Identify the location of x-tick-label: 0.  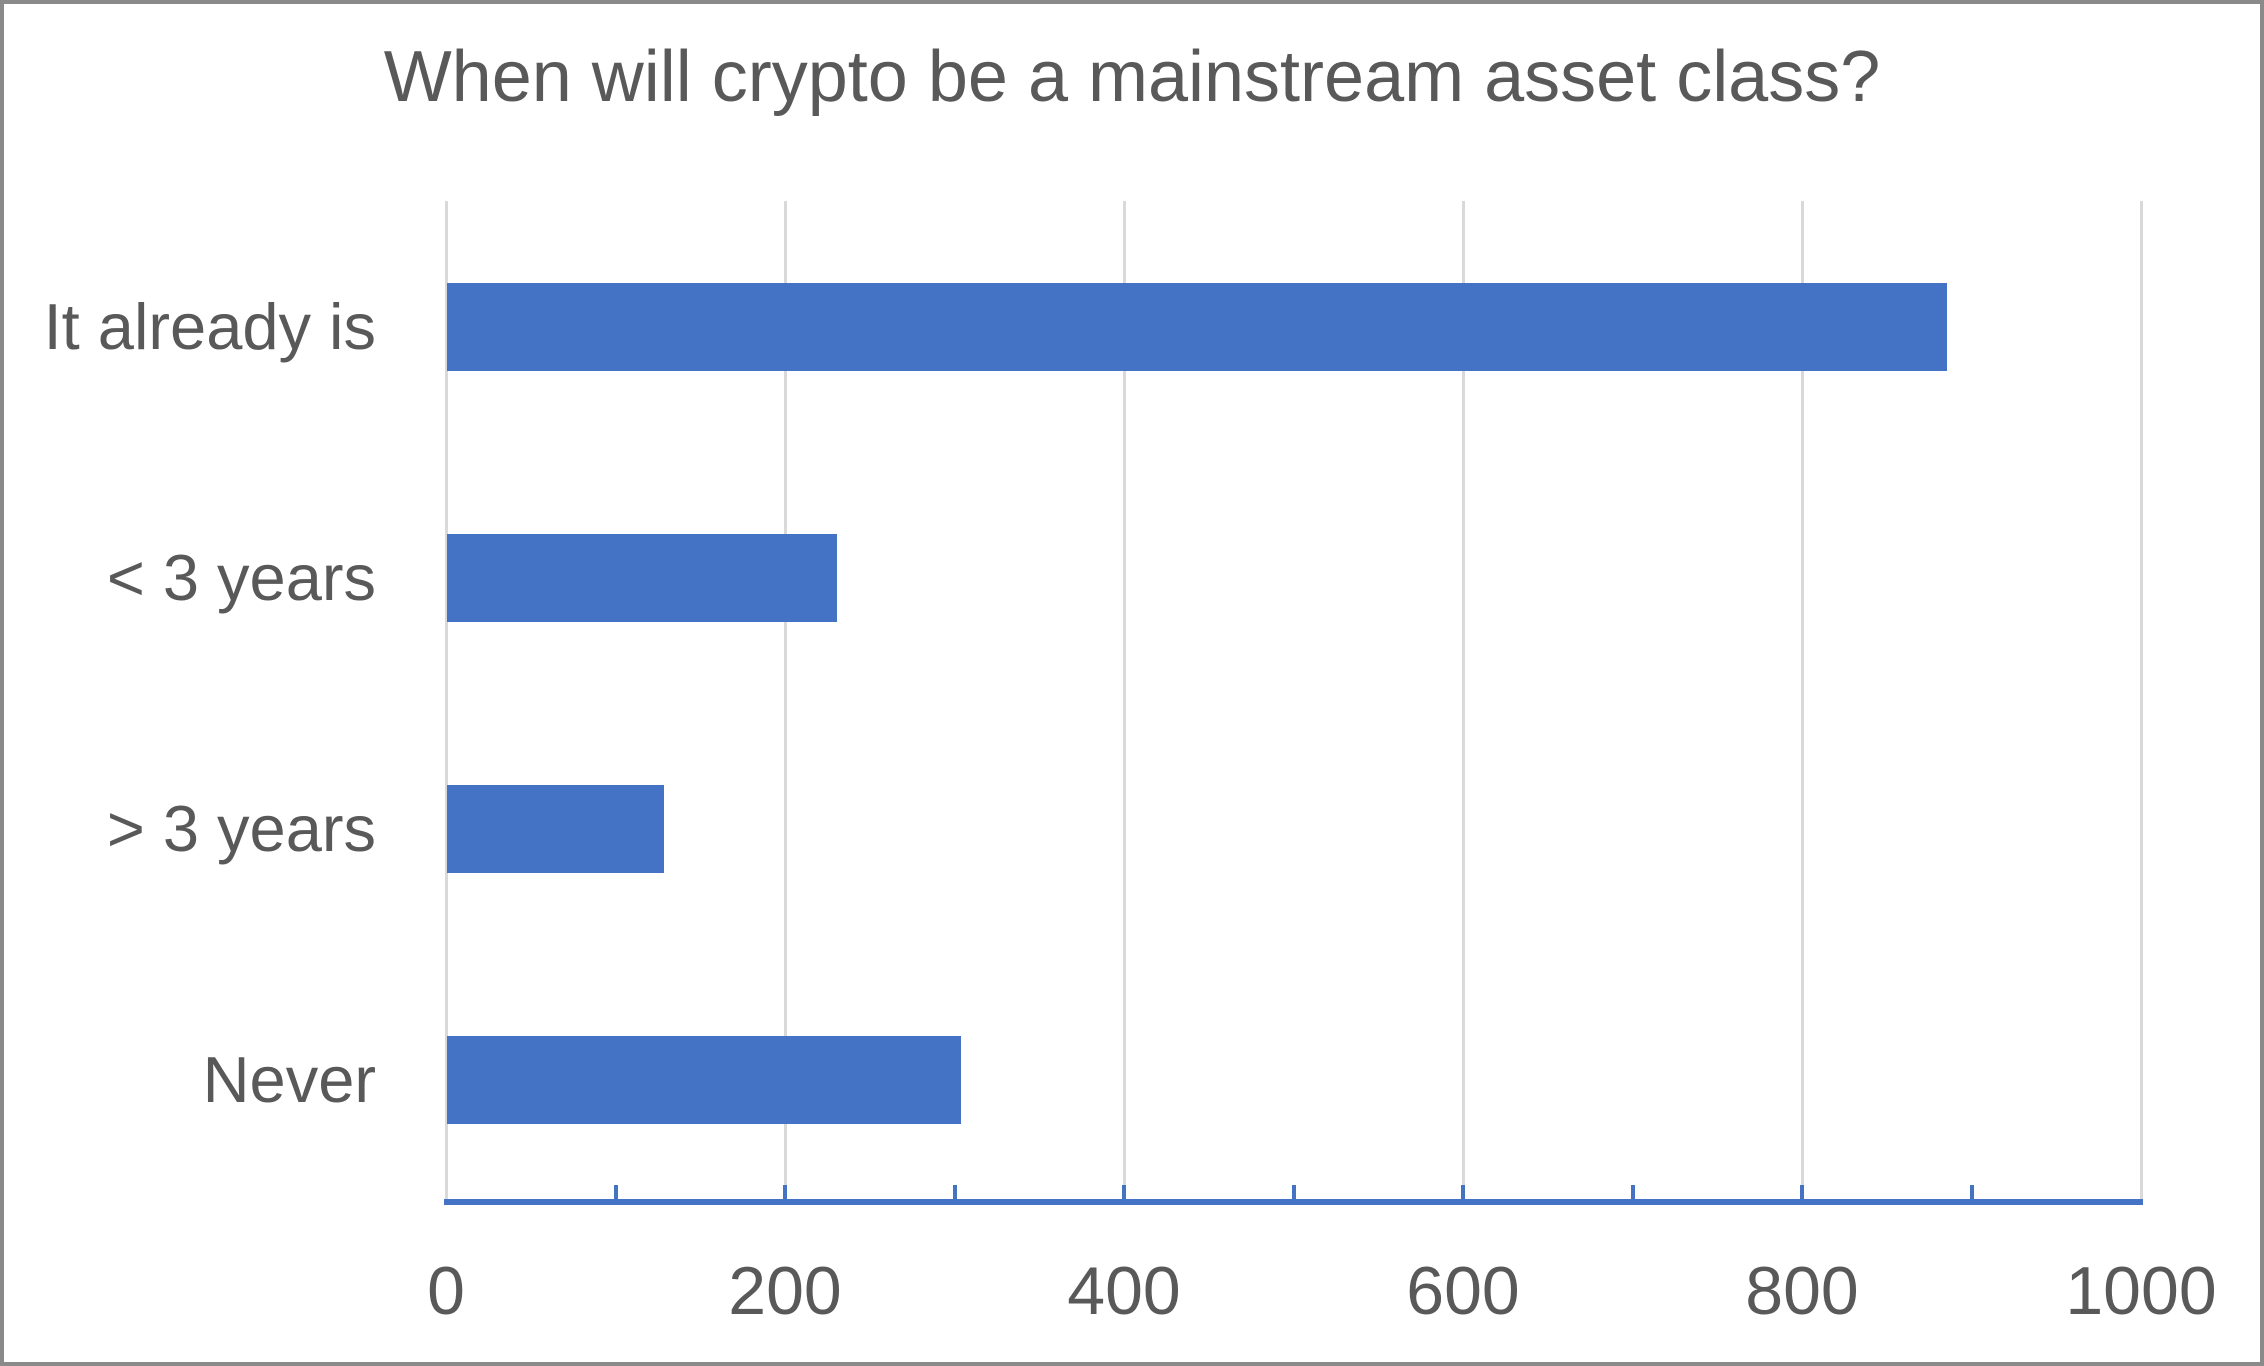
(446, 1291).